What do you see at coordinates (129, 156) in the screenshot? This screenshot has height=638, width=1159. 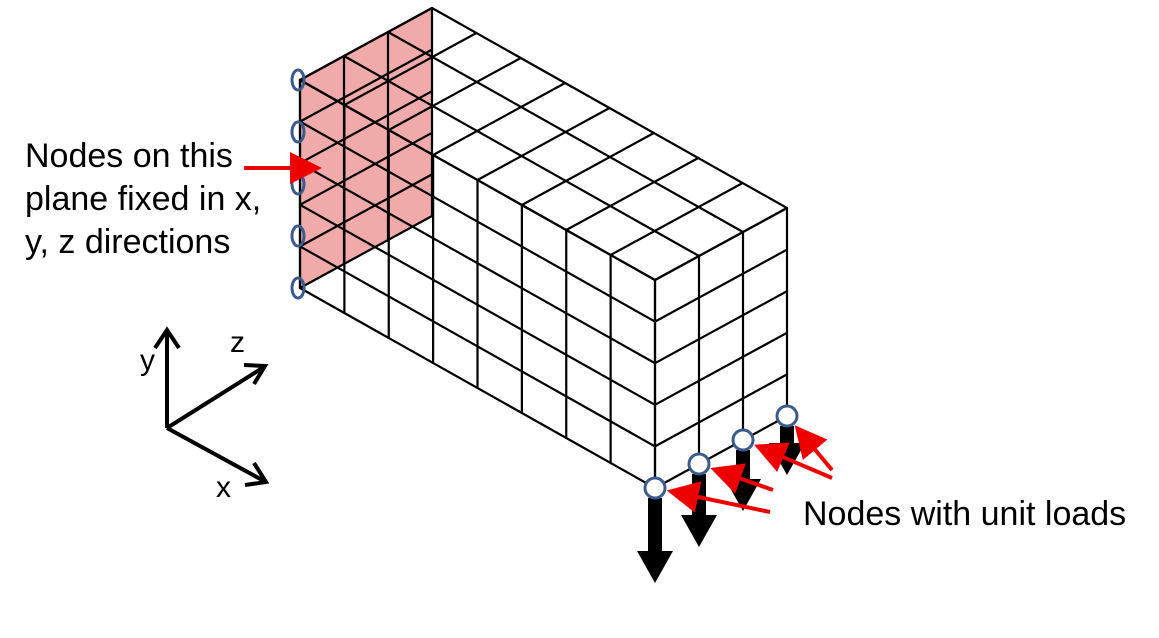 I see `fixed-label-line-1: Nodes on this` at bounding box center [129, 156].